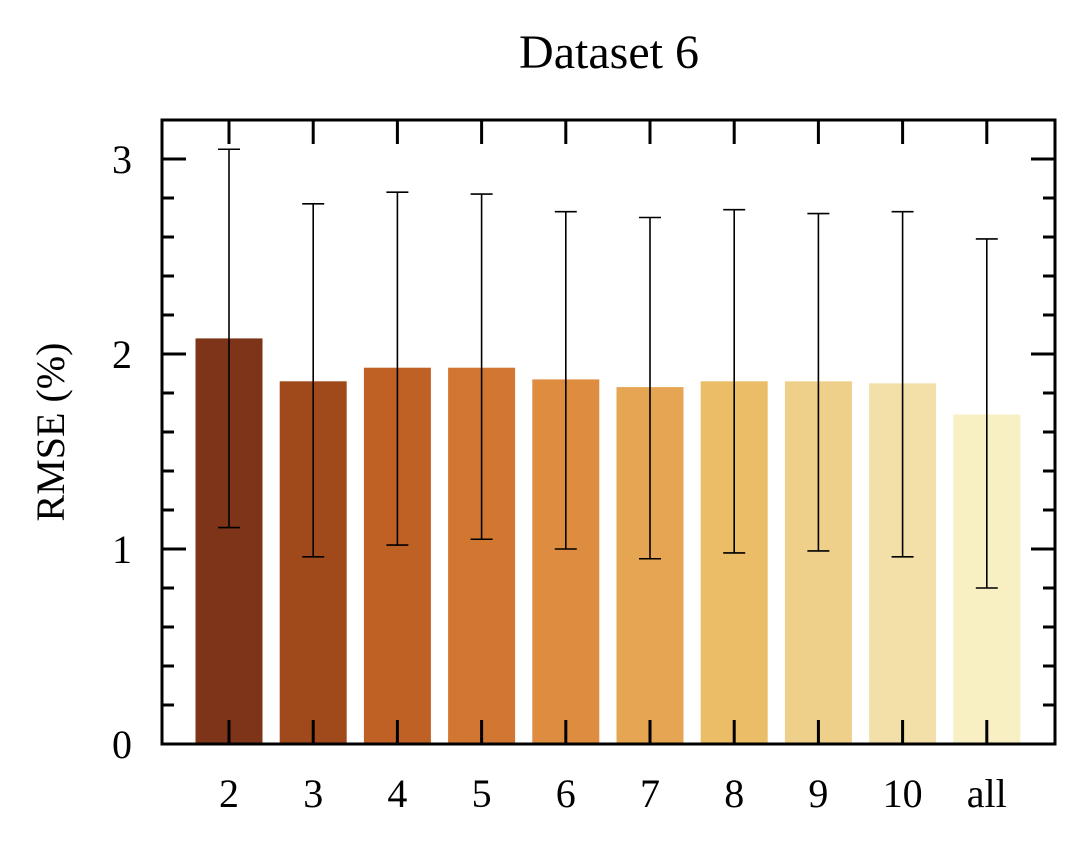 The image size is (1085, 849). I want to click on x-tick-label: 9, so click(818, 793).